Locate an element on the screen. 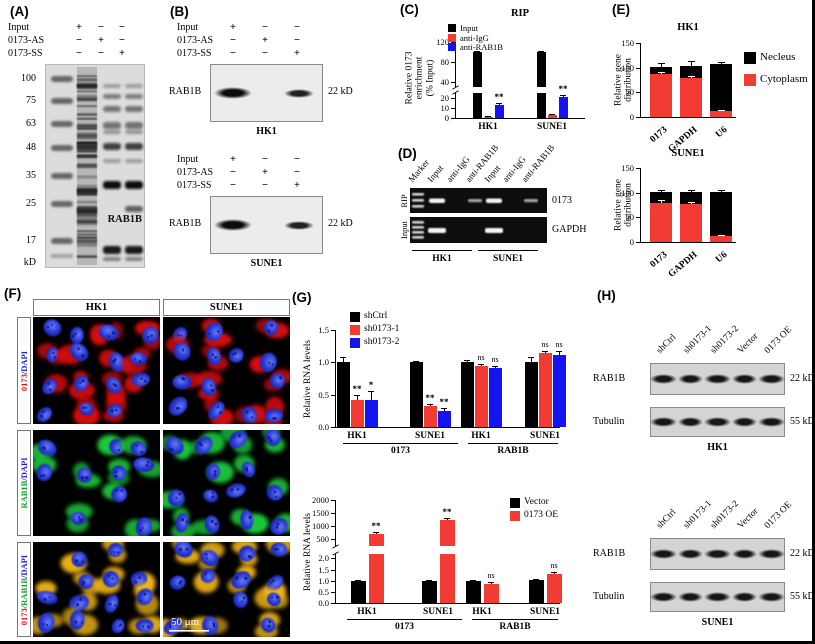 This screenshot has width=815, height=644. y-tick-label: 80 is located at coordinates (445, 62).